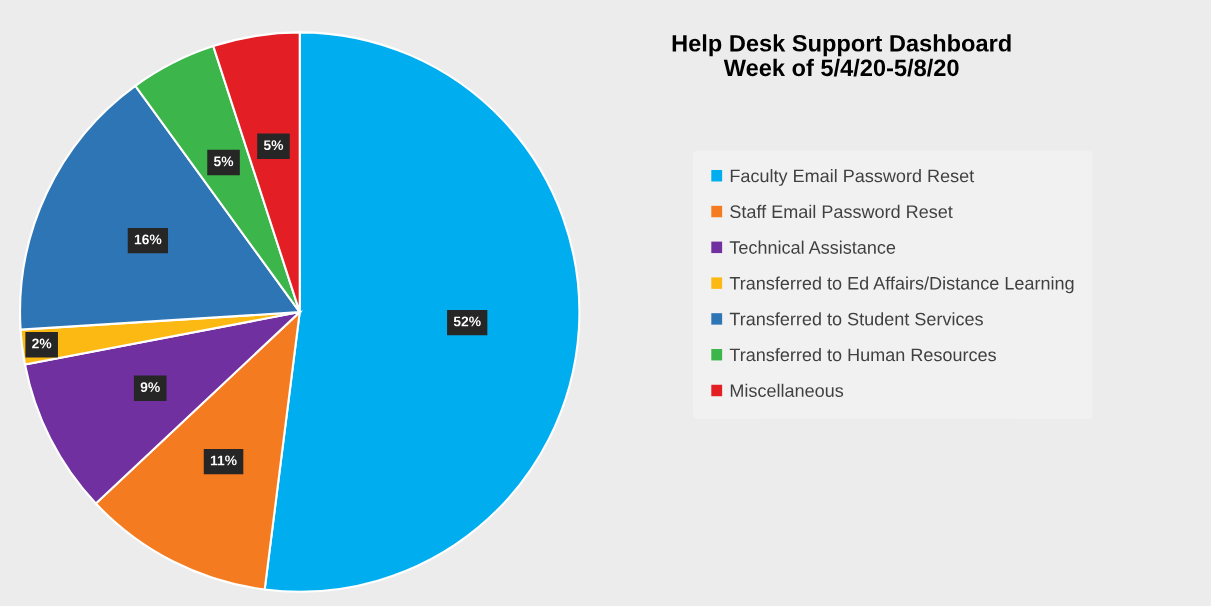 The image size is (1211, 606). Describe the element at coordinates (901, 285) in the screenshot. I see `legend-label: Transferred to Ed Affairs/Distance Learning` at that location.